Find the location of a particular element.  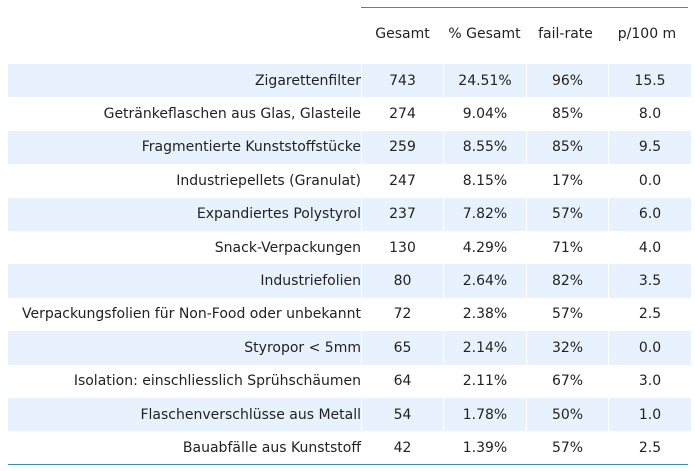

table-row: Expandiertes Polystyrol 237 7.82% 57% 6.0 is located at coordinates (349, 214).